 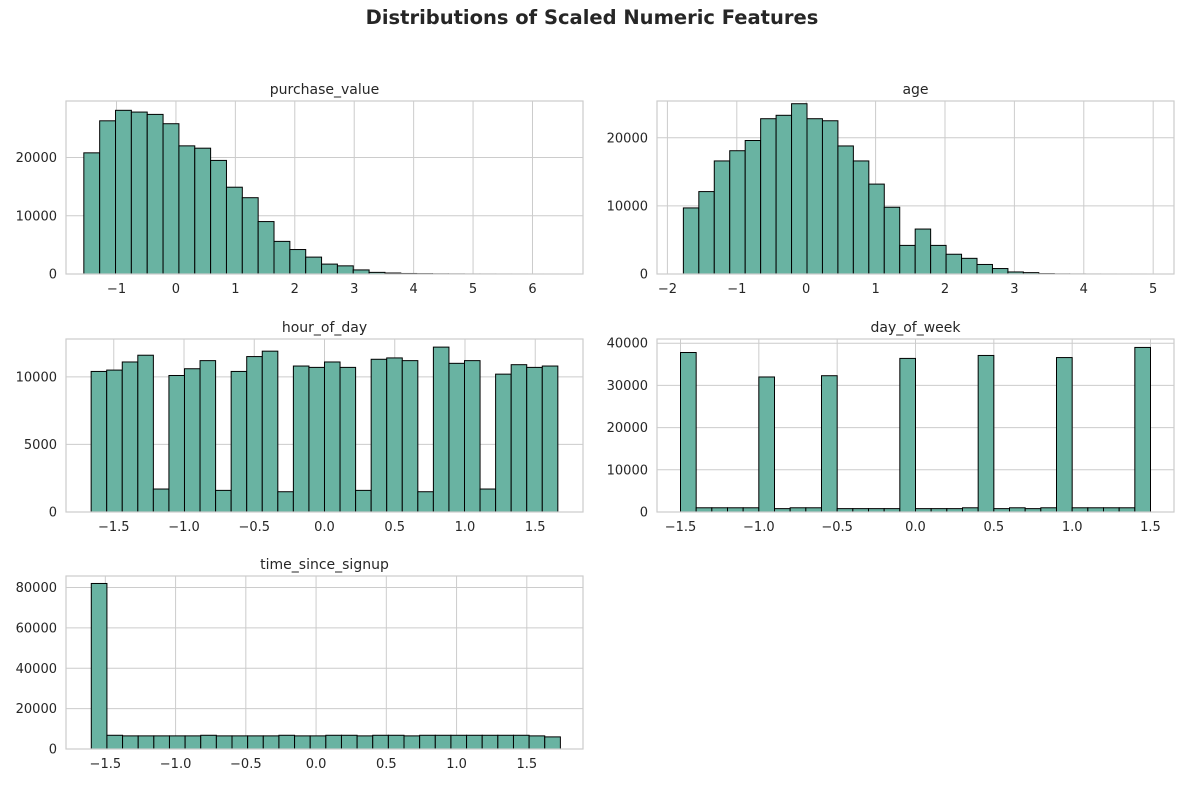 What do you see at coordinates (644, 275) in the screenshot?
I see `y-tick-label: 0` at bounding box center [644, 275].